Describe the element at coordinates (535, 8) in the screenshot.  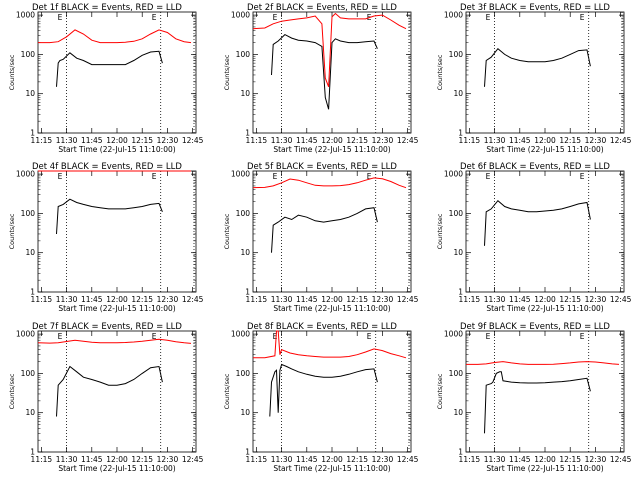
I see `panel-title: Det 3f BLACK = Events, RED = LLD` at that location.